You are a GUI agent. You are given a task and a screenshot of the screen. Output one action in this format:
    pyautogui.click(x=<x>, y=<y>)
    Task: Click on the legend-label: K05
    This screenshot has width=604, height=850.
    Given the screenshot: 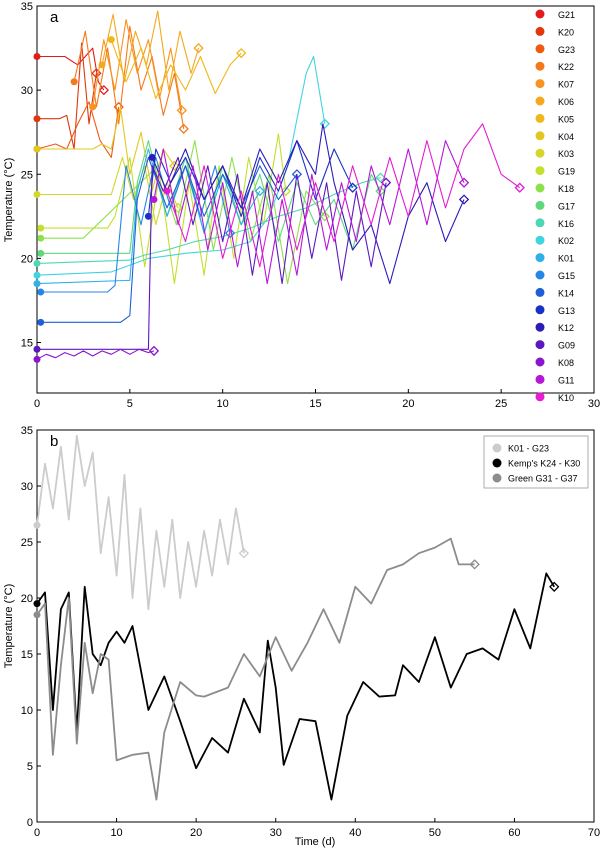 What is the action you would take?
    pyautogui.click(x=566, y=119)
    